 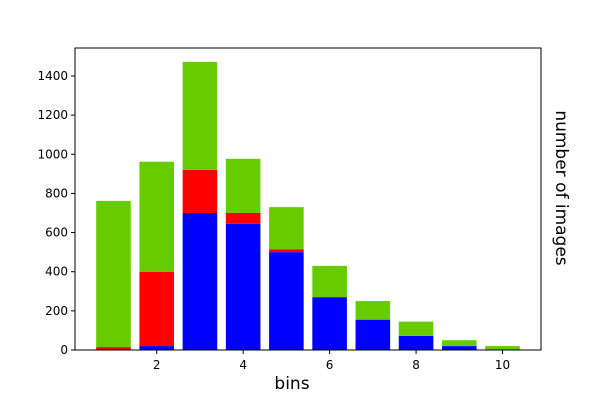 What do you see at coordinates (56, 311) in the screenshot?
I see `y-tick-label: 200` at bounding box center [56, 311].